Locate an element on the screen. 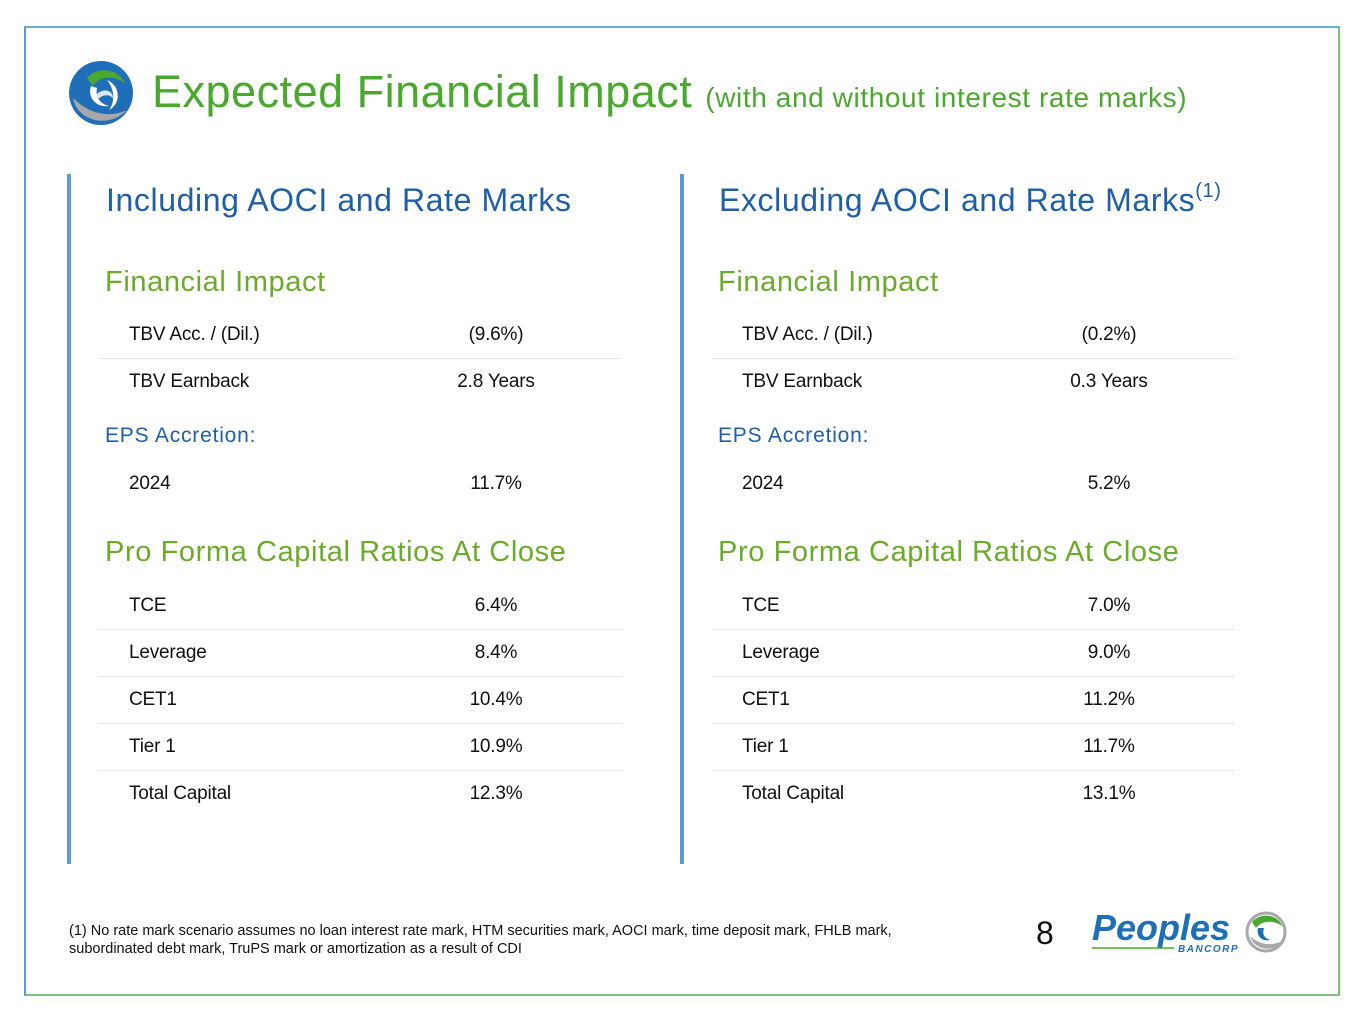 The width and height of the screenshot is (1365, 1024). brand-swirl-icon is located at coordinates (1266, 932).